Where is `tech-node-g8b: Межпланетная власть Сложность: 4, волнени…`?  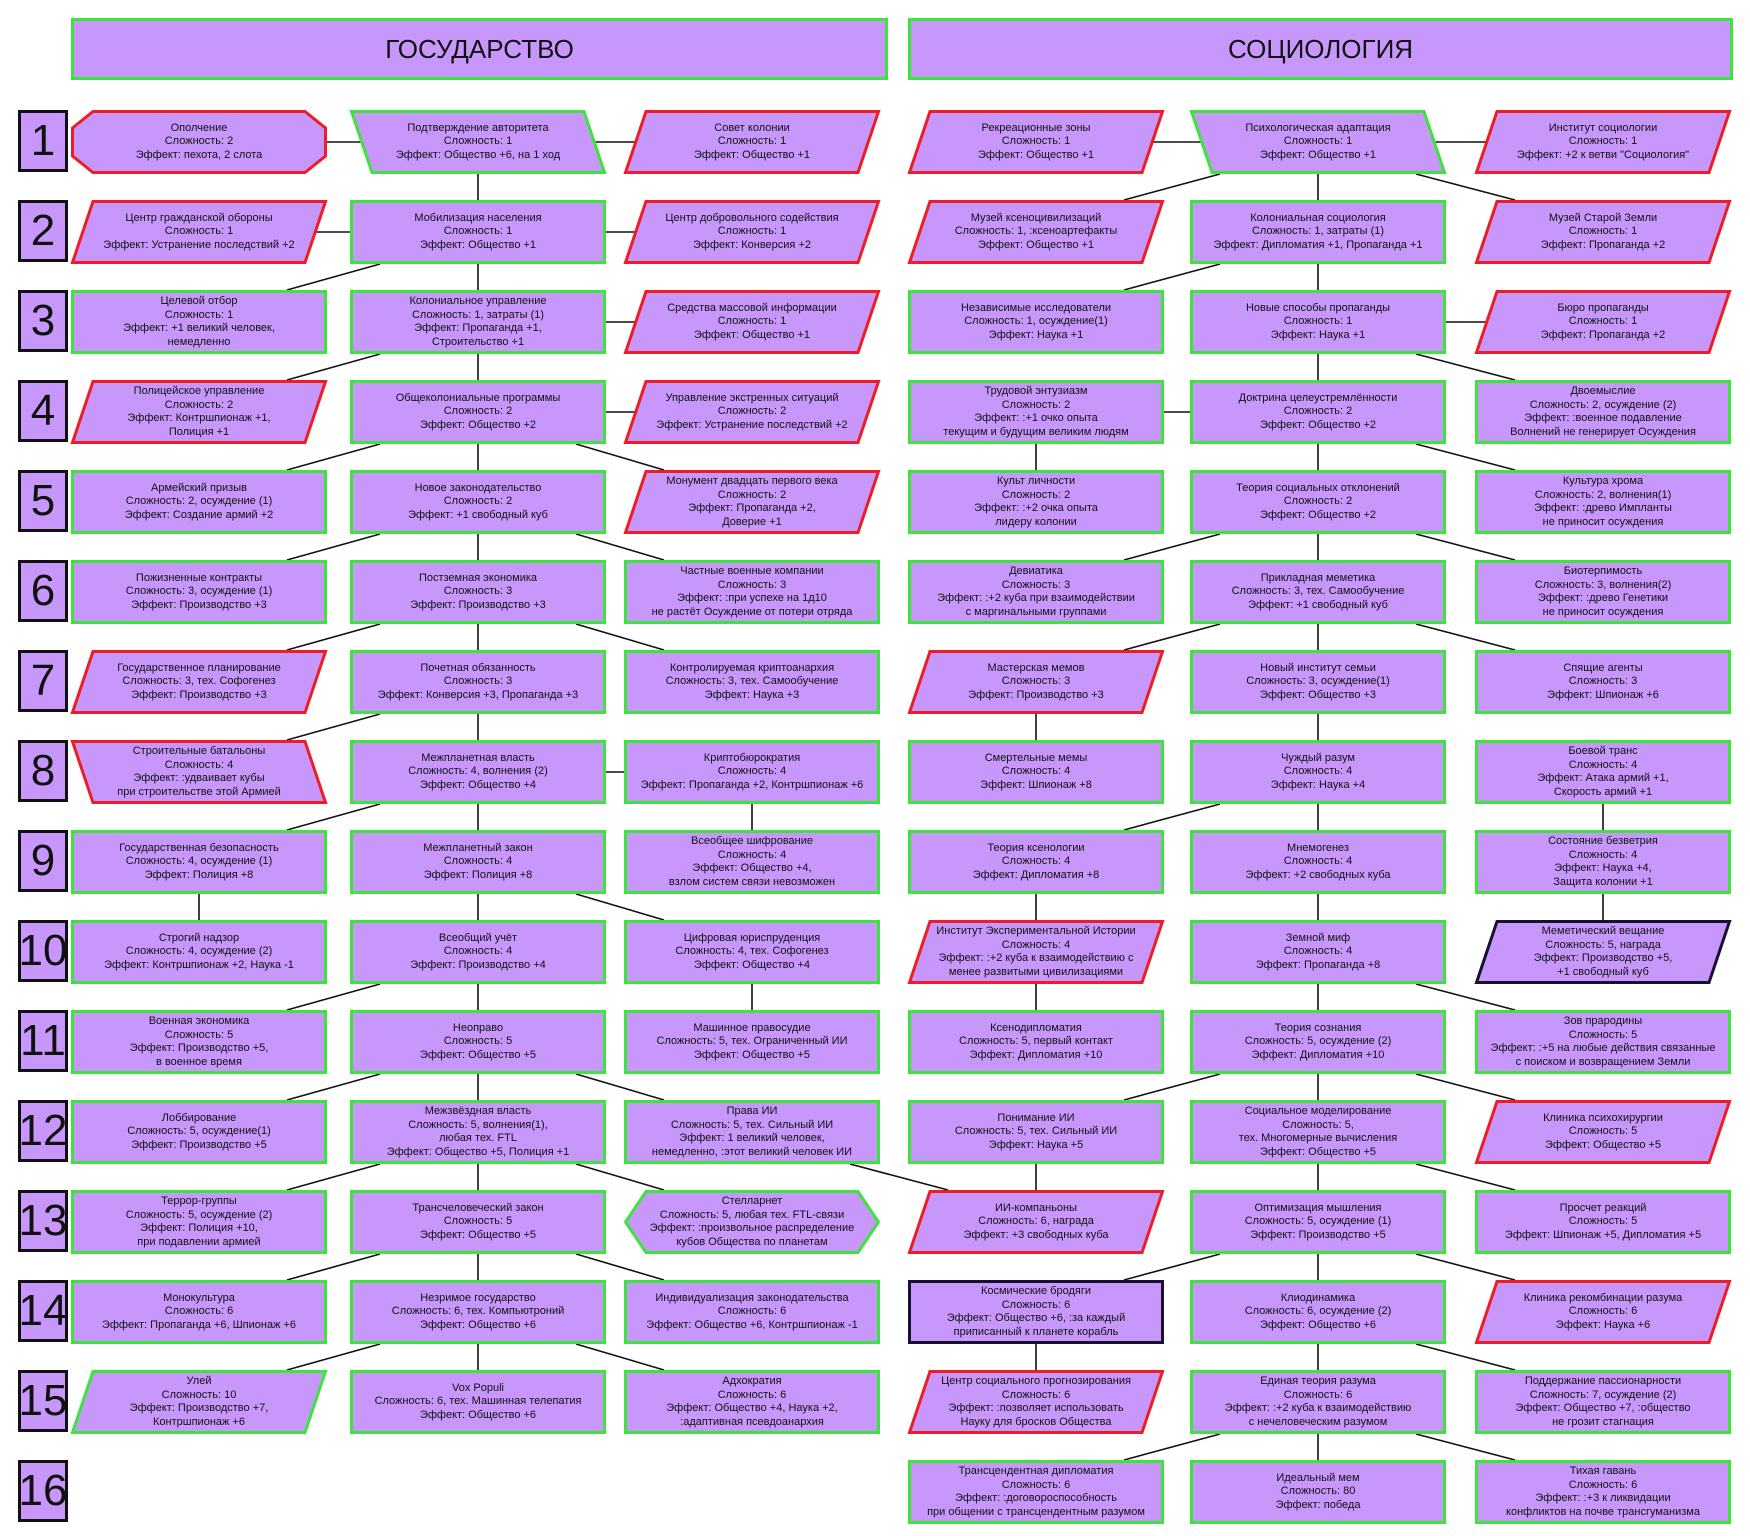 tech-node-g8b: Межпланетная власть Сложность: 4, волнени… is located at coordinates (478, 772).